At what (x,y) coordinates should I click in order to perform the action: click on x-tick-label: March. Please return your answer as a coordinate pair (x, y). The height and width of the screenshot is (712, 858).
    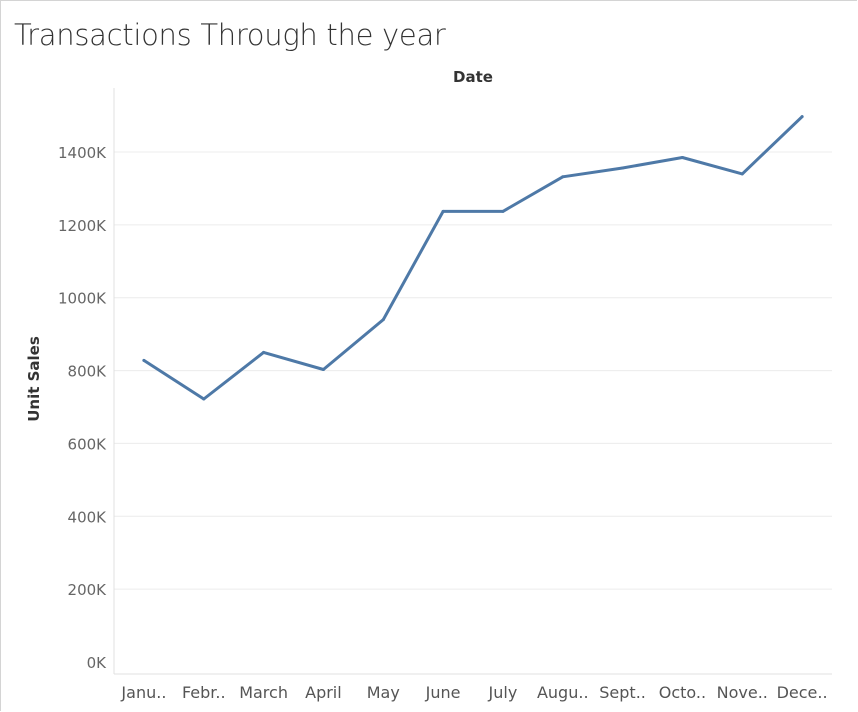
    Looking at the image, I should click on (263, 692).